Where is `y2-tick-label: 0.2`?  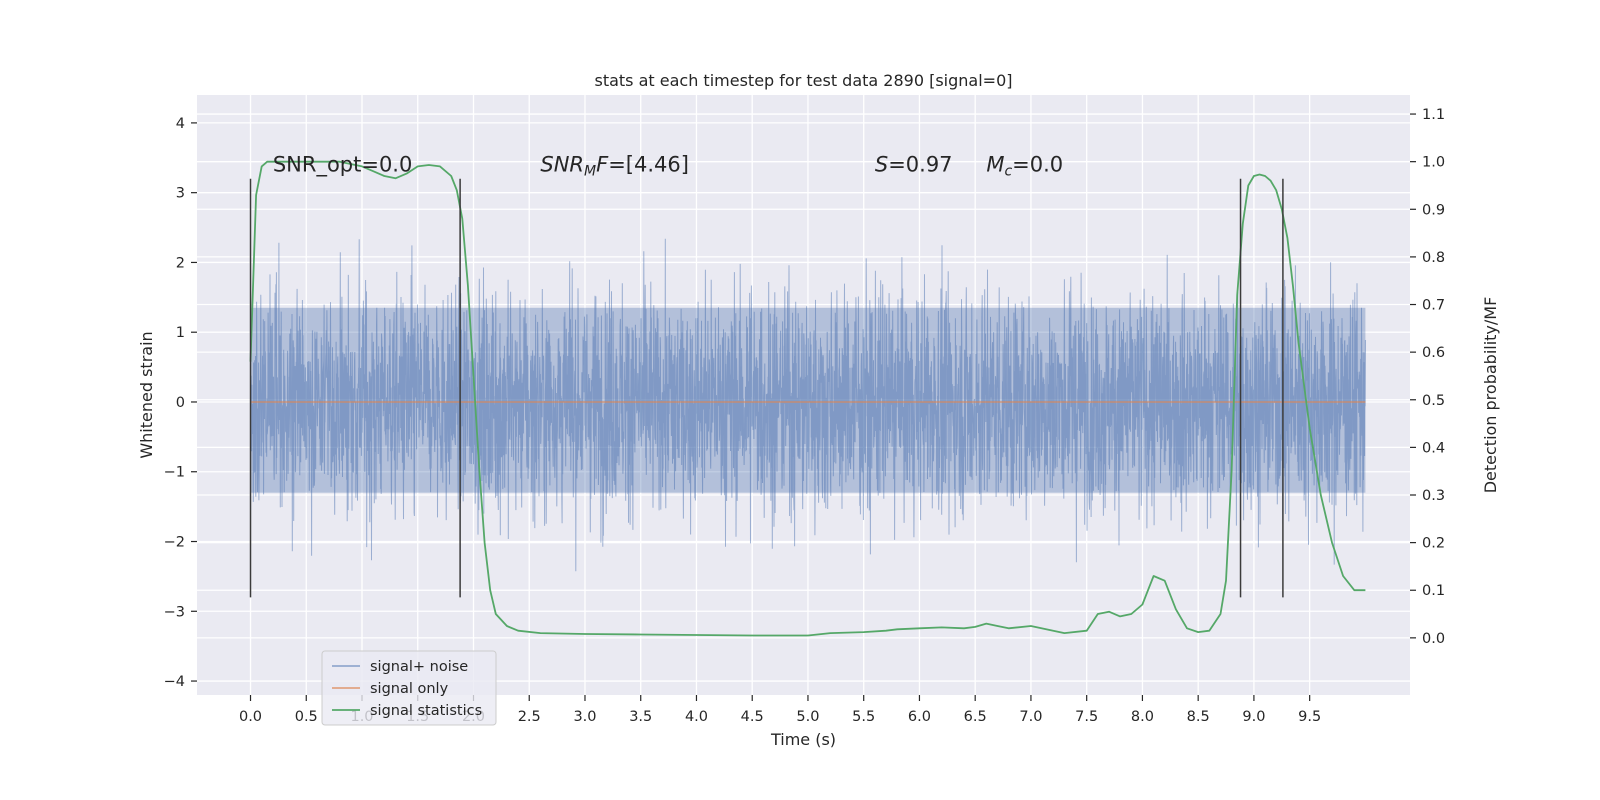 y2-tick-label: 0.2 is located at coordinates (1433, 544).